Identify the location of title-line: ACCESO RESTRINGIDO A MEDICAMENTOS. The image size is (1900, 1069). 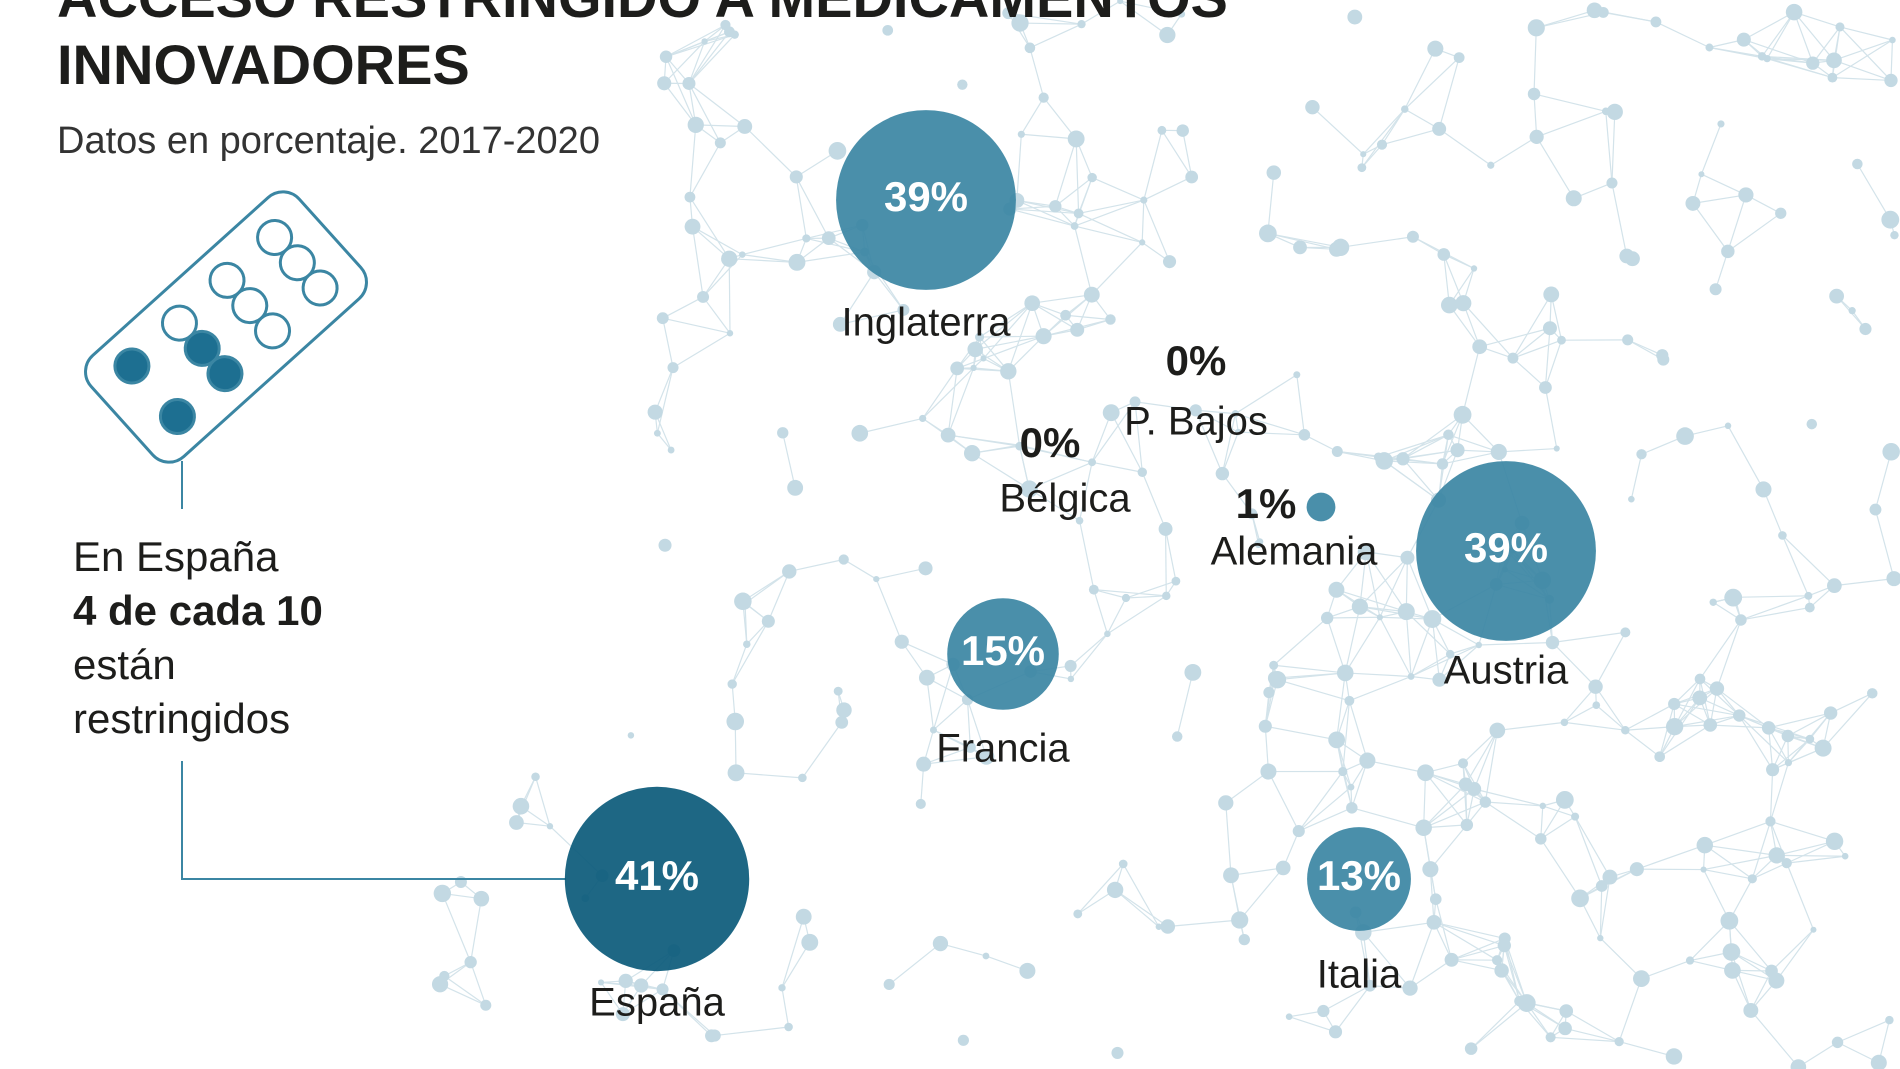
(642, 14).